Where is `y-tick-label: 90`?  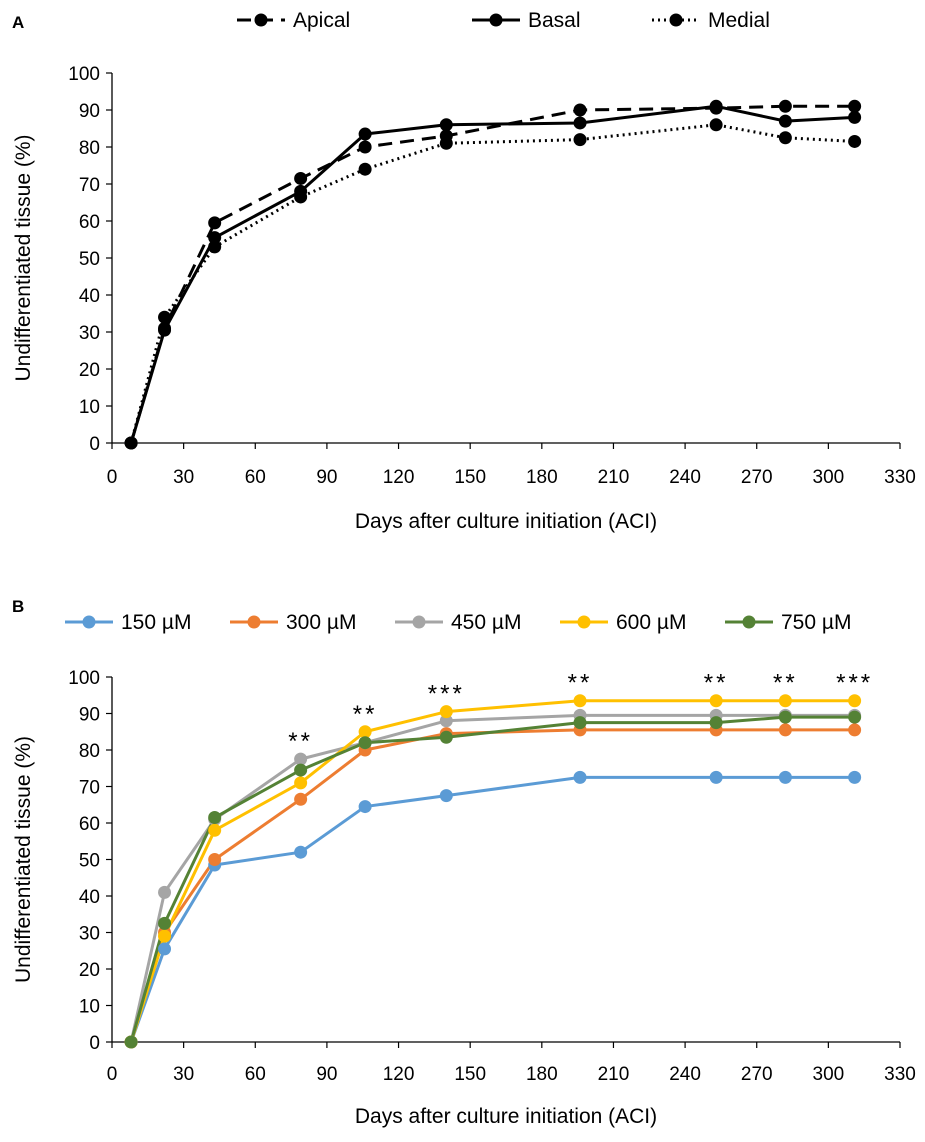
y-tick-label: 90 is located at coordinates (89, 111).